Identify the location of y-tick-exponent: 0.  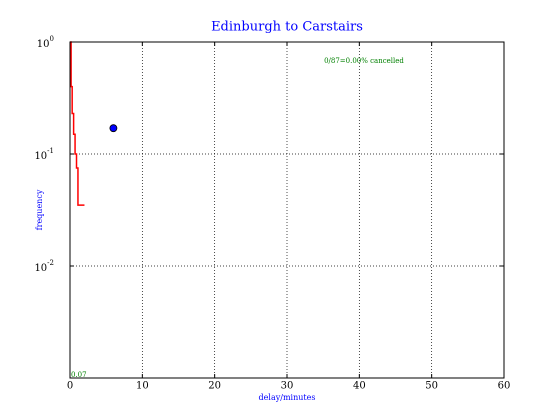
(52, 39).